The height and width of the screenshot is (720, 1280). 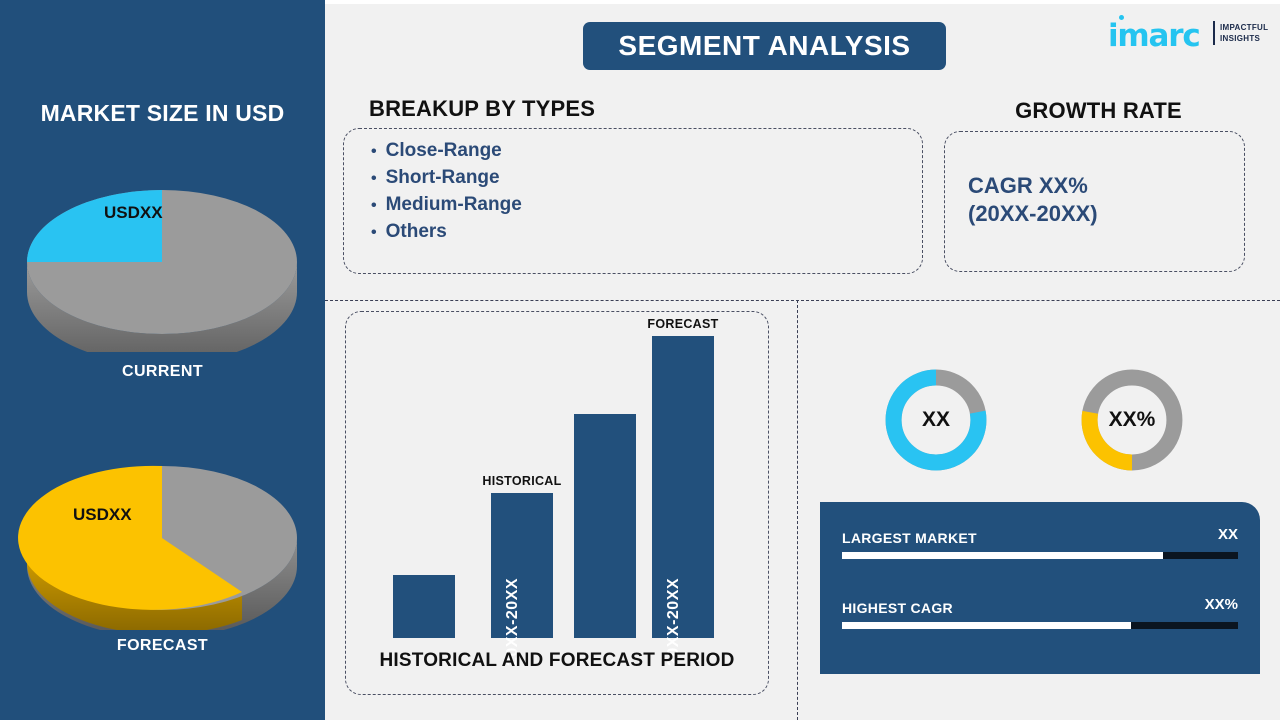 I want to click on main-top-border, so click(x=802, y=2).